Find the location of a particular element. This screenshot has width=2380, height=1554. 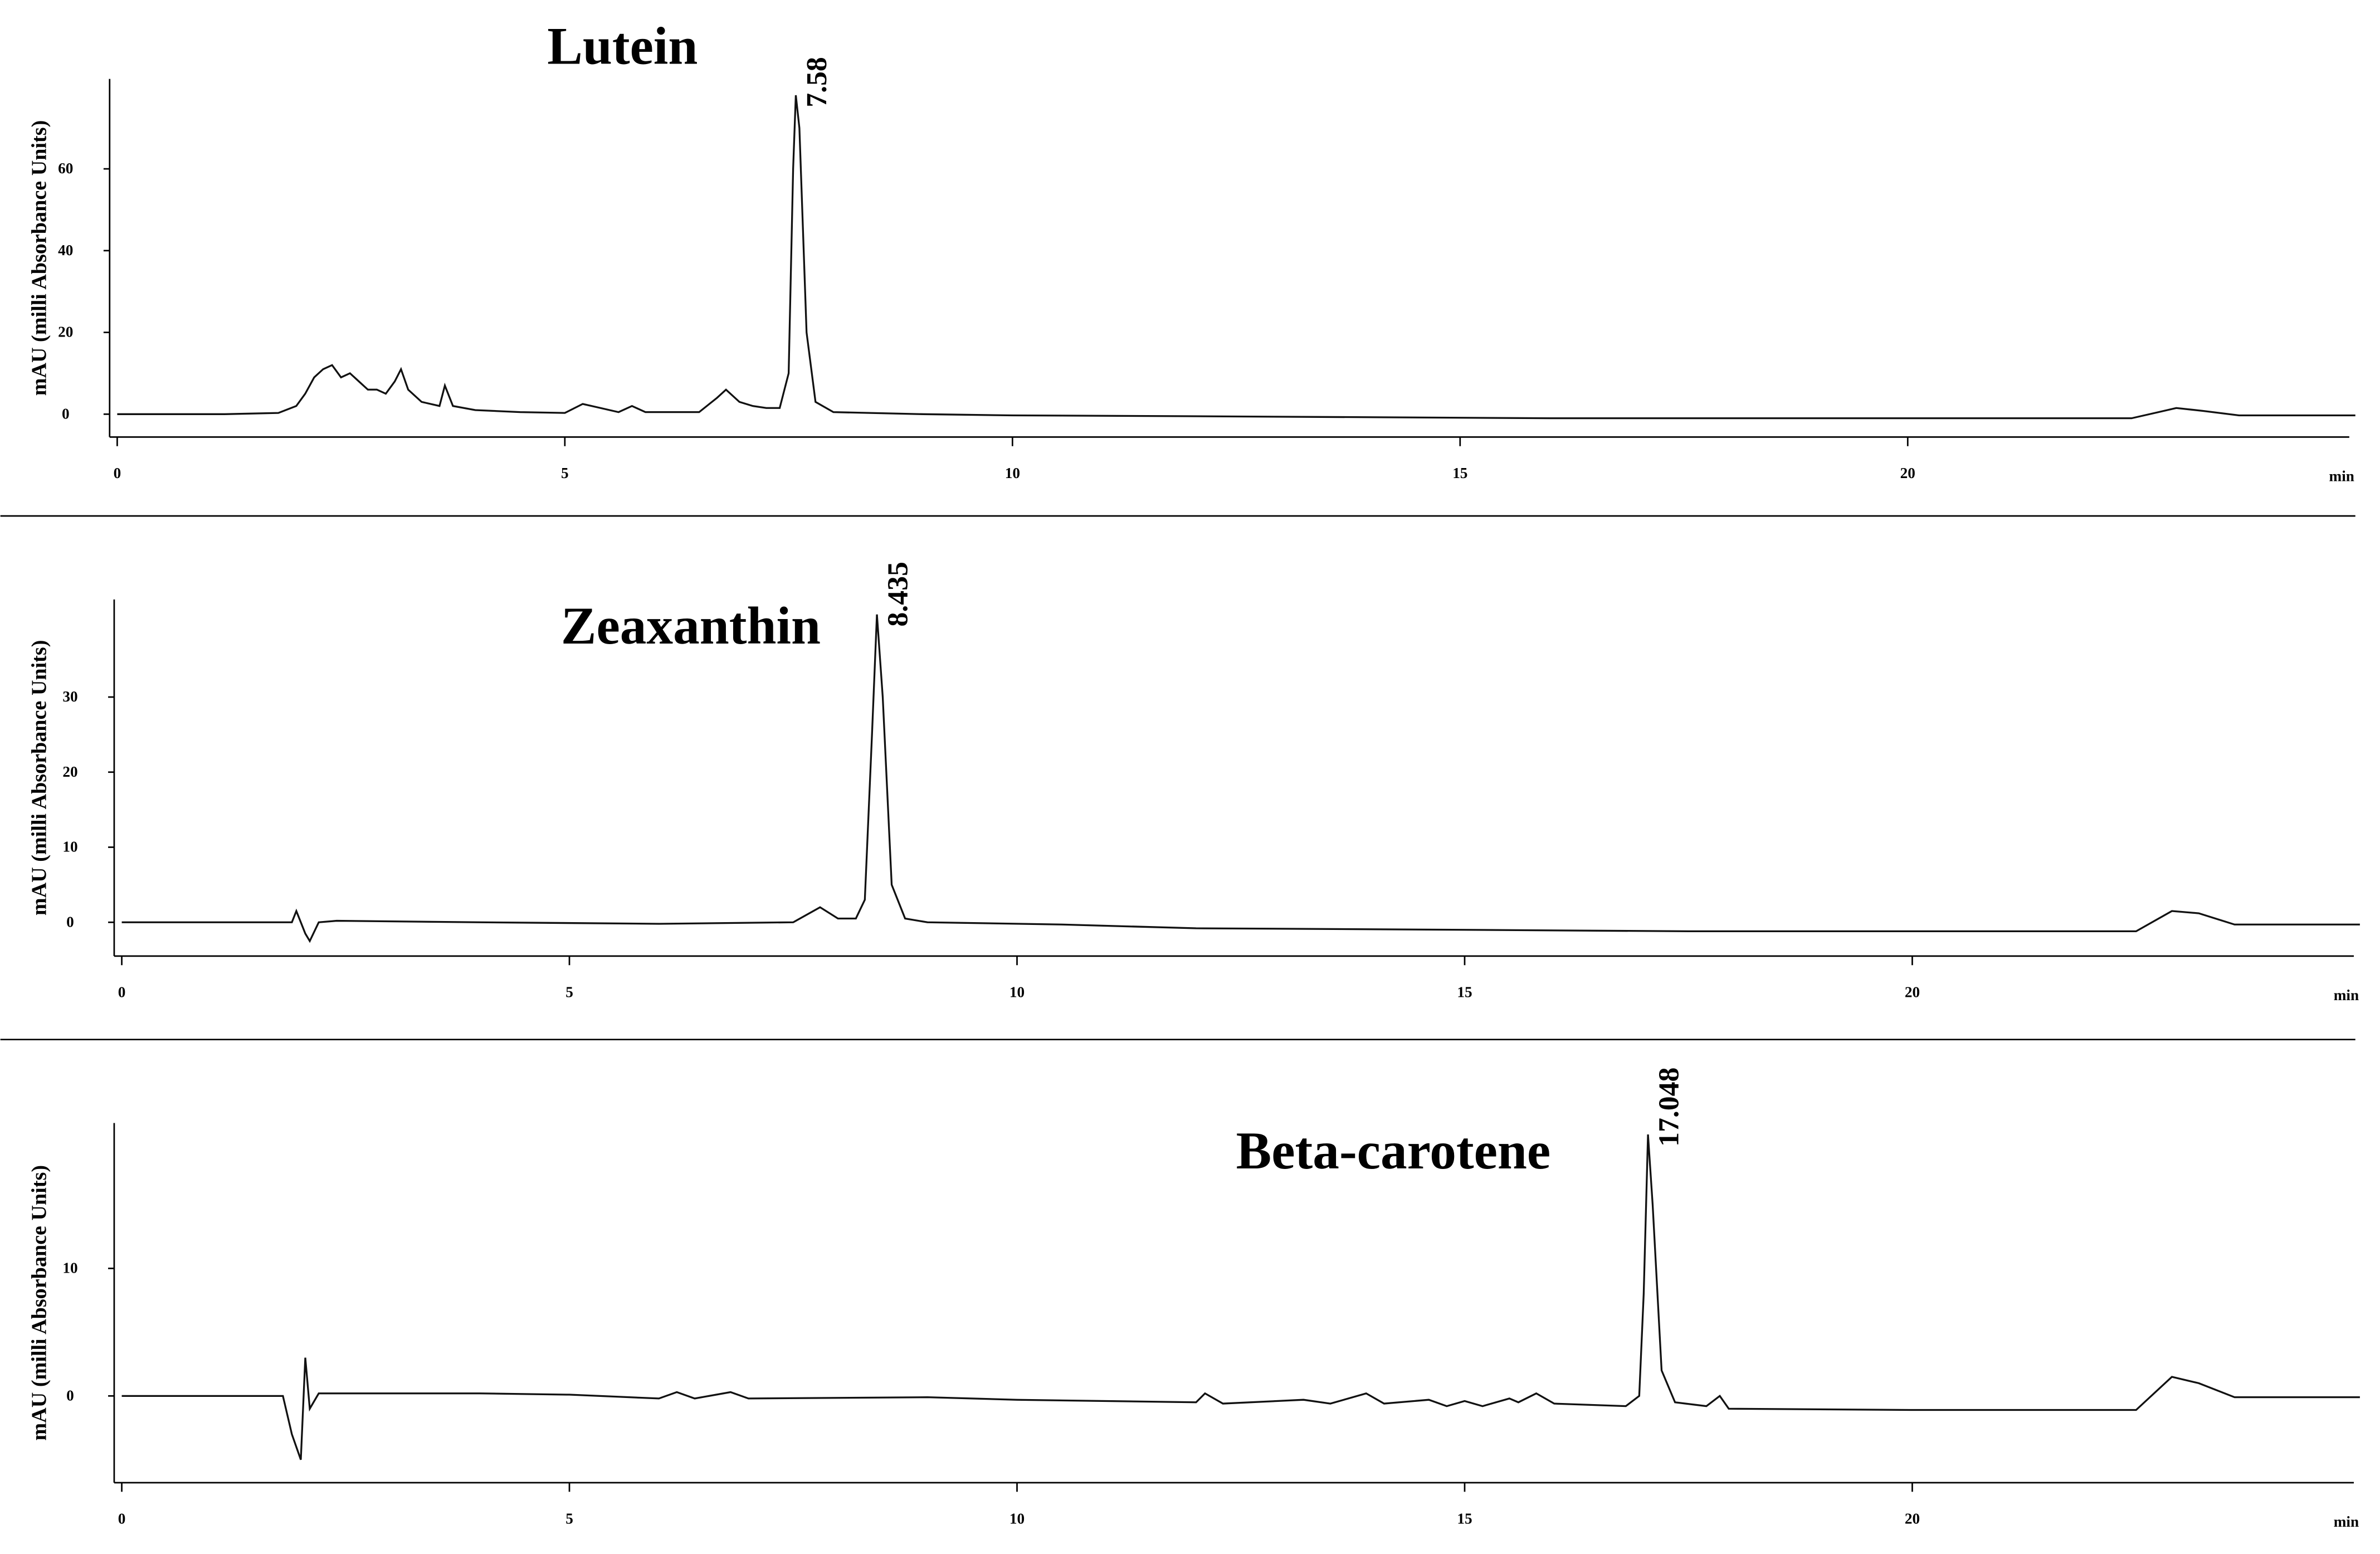

chart-title: Lutein is located at coordinates (622, 46).